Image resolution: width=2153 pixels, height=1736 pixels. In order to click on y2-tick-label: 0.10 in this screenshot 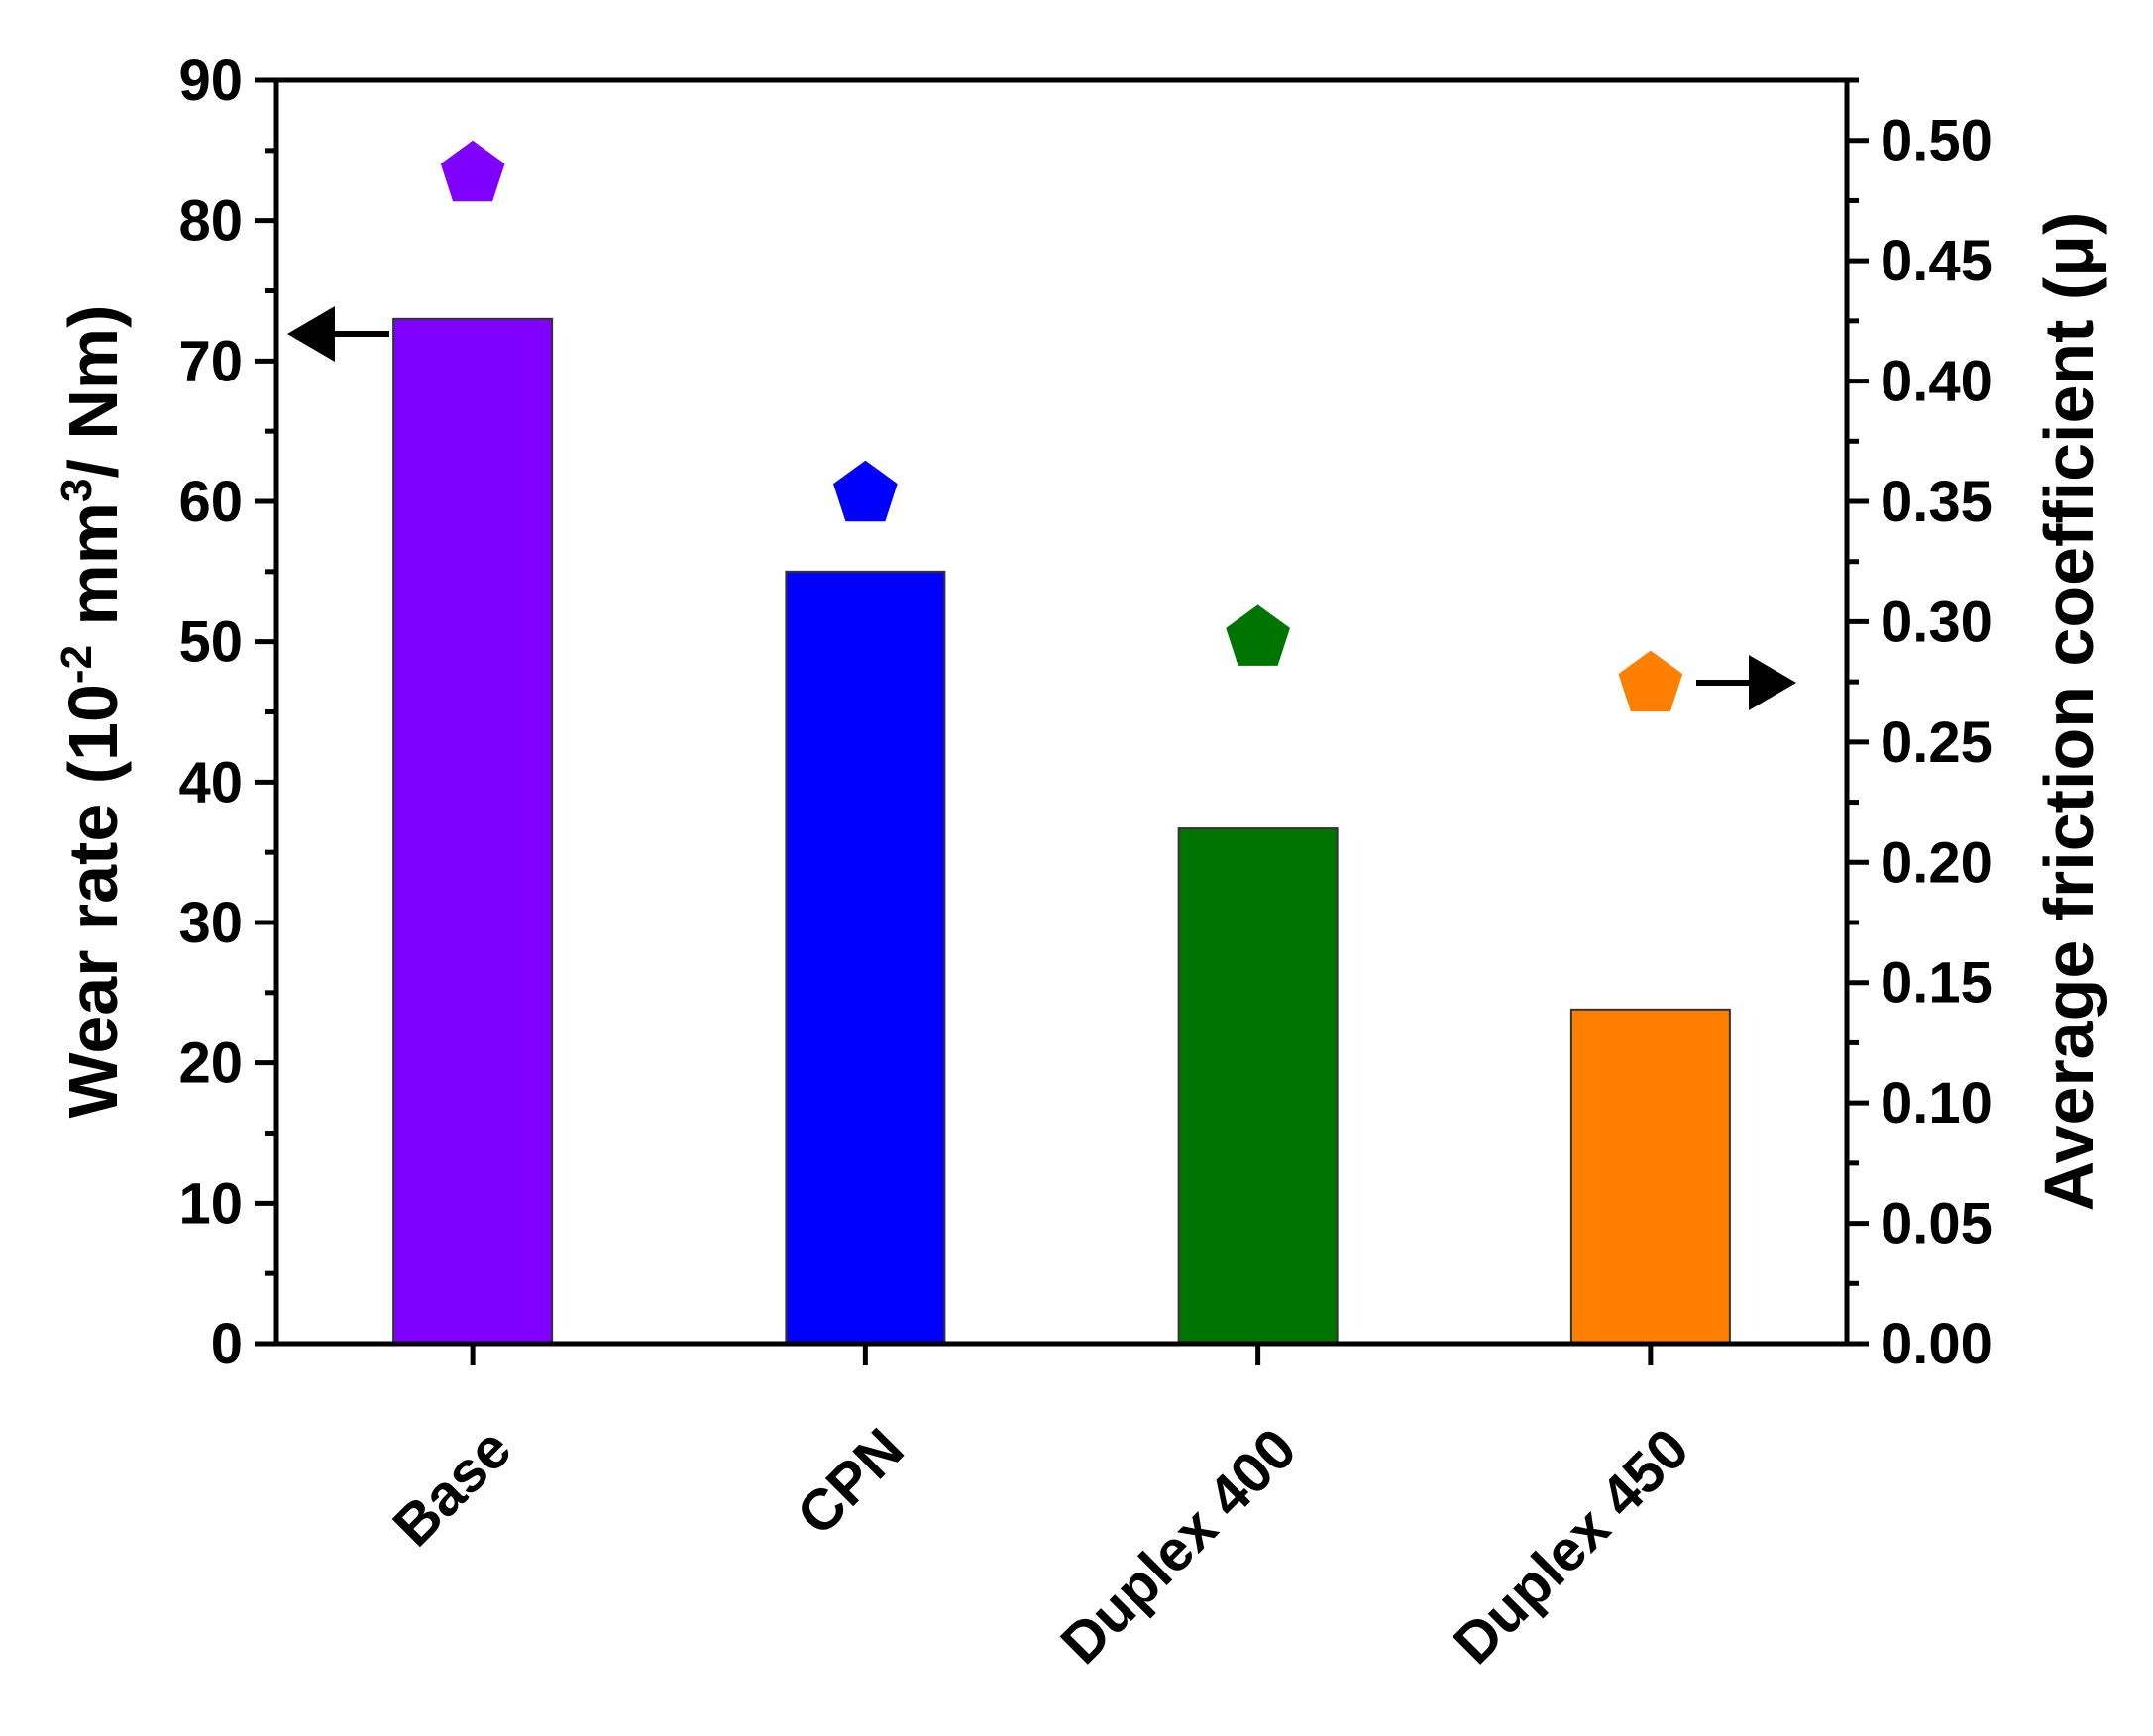, I will do `click(1936, 1103)`.